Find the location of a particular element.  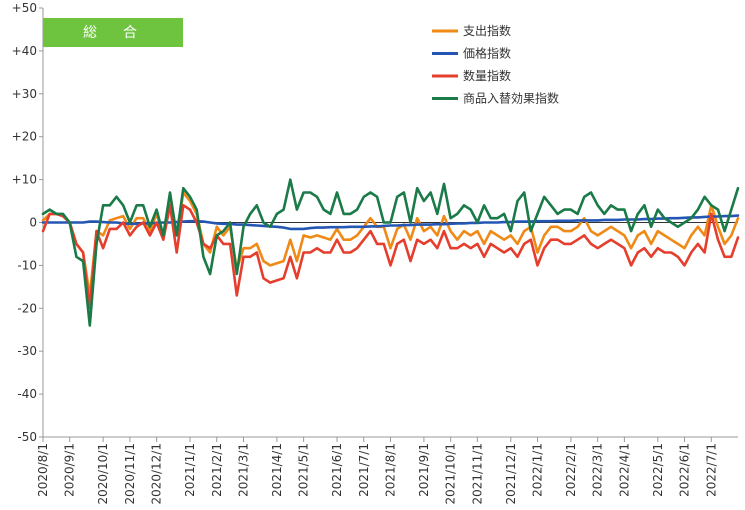

x-tick-label: 2020/10/1 is located at coordinates (103, 474).